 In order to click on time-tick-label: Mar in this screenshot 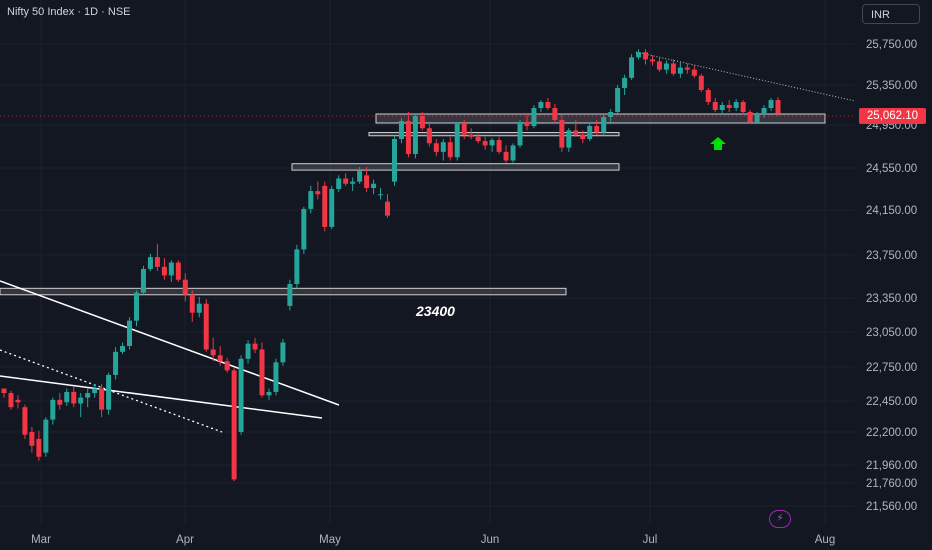, I will do `click(41, 540)`.